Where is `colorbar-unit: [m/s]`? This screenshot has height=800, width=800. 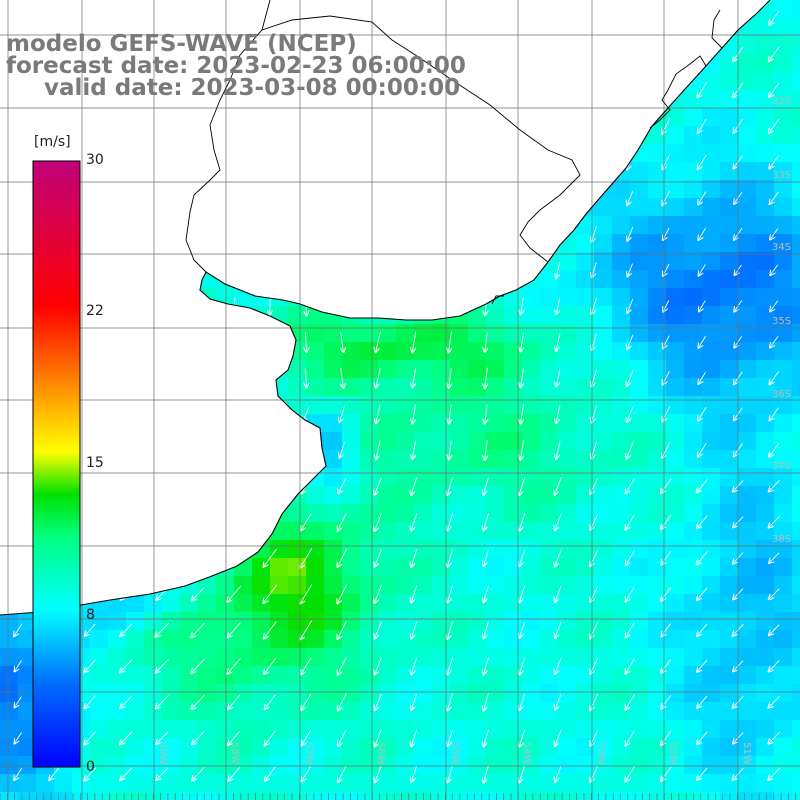
colorbar-unit: [m/s] is located at coordinates (52, 142).